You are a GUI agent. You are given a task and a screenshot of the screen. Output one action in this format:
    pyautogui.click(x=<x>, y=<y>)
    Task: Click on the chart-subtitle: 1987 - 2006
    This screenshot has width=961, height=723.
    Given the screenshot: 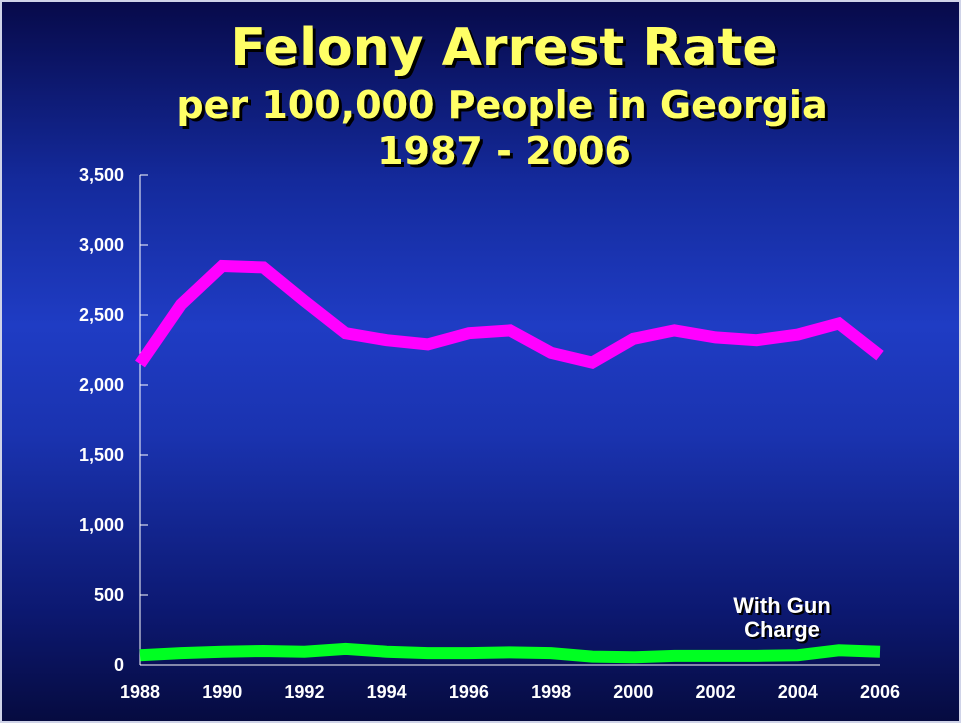 What is the action you would take?
    pyautogui.click(x=504, y=151)
    